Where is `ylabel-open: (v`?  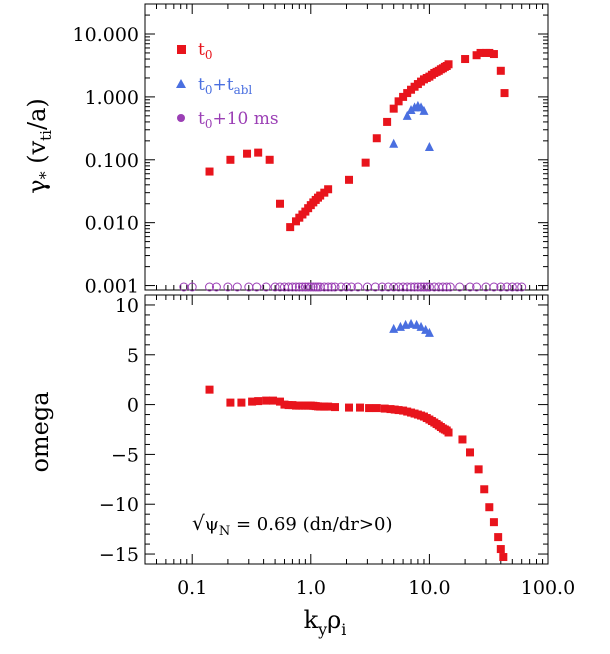
ylabel-open: (v is located at coordinates (37, 155).